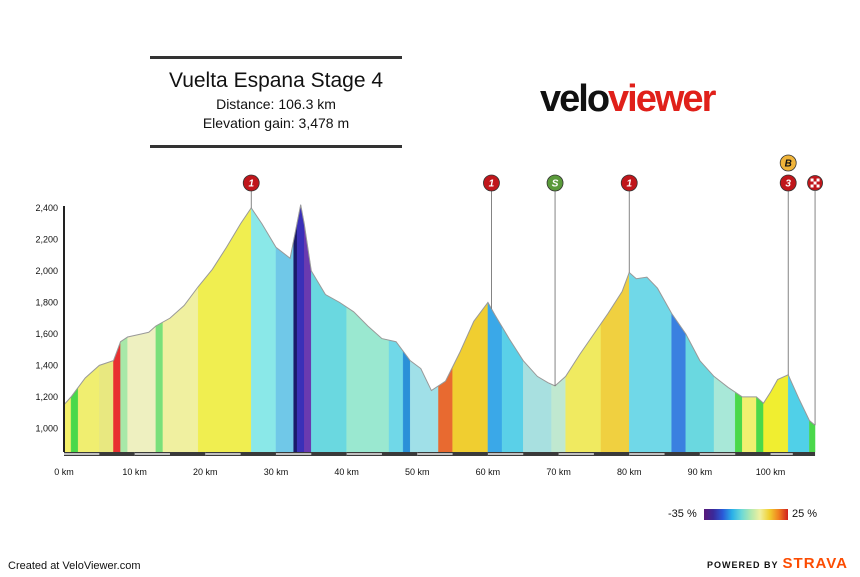  I want to click on logo-part-viewer: viewer, so click(662, 99).